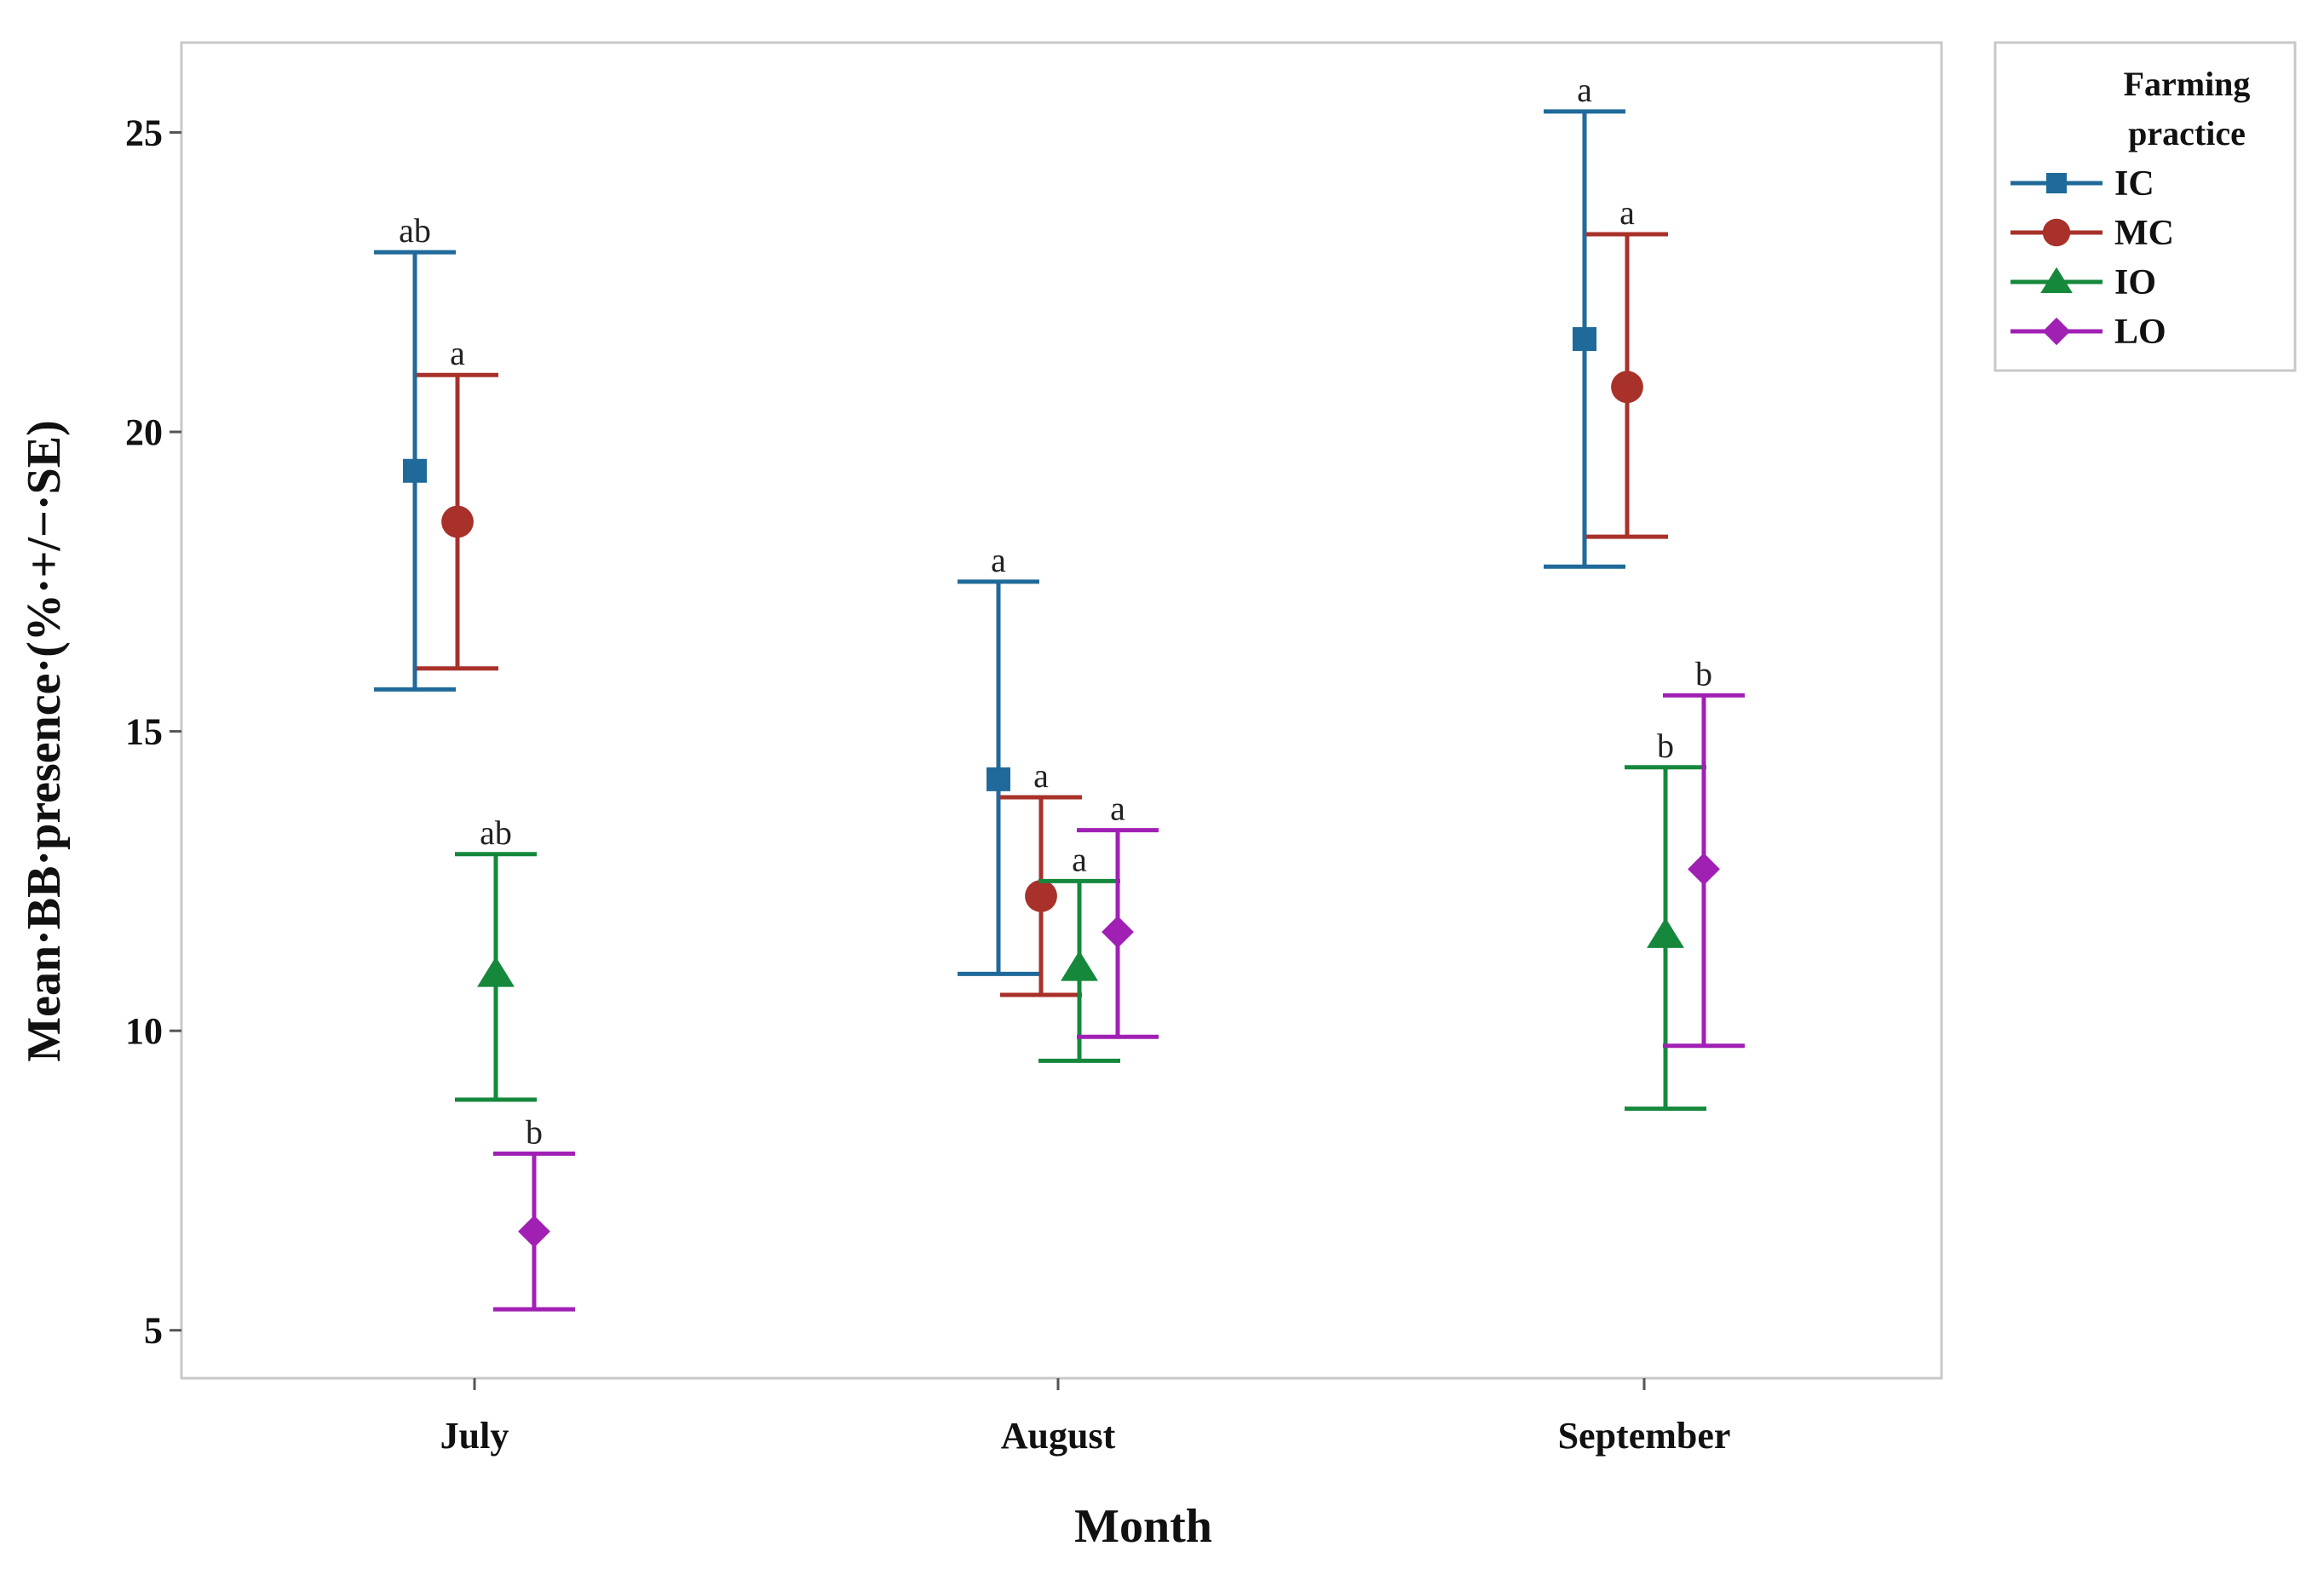 The width and height of the screenshot is (2324, 1569). I want to click on y-tick-label: 25, so click(144, 132).